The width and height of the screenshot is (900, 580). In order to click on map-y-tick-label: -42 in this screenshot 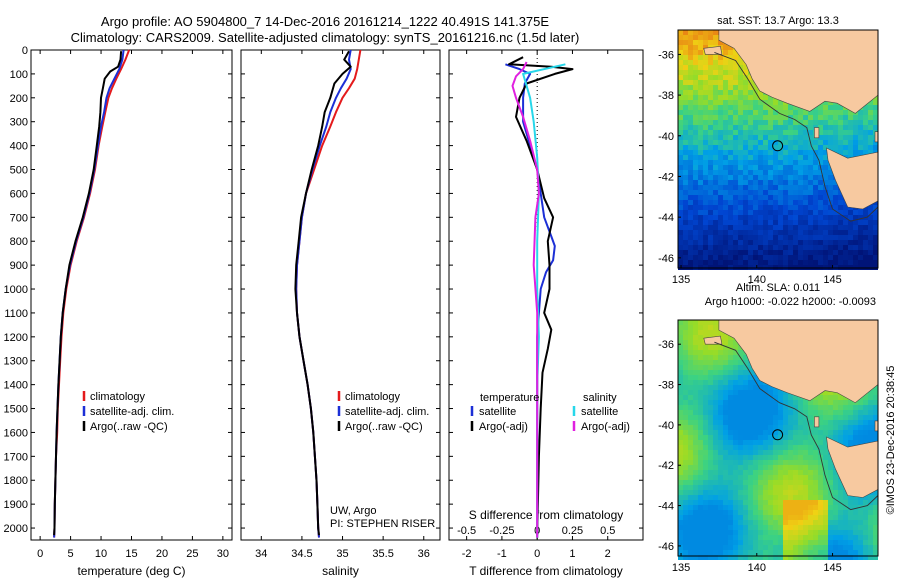, I will do `click(666, 177)`.